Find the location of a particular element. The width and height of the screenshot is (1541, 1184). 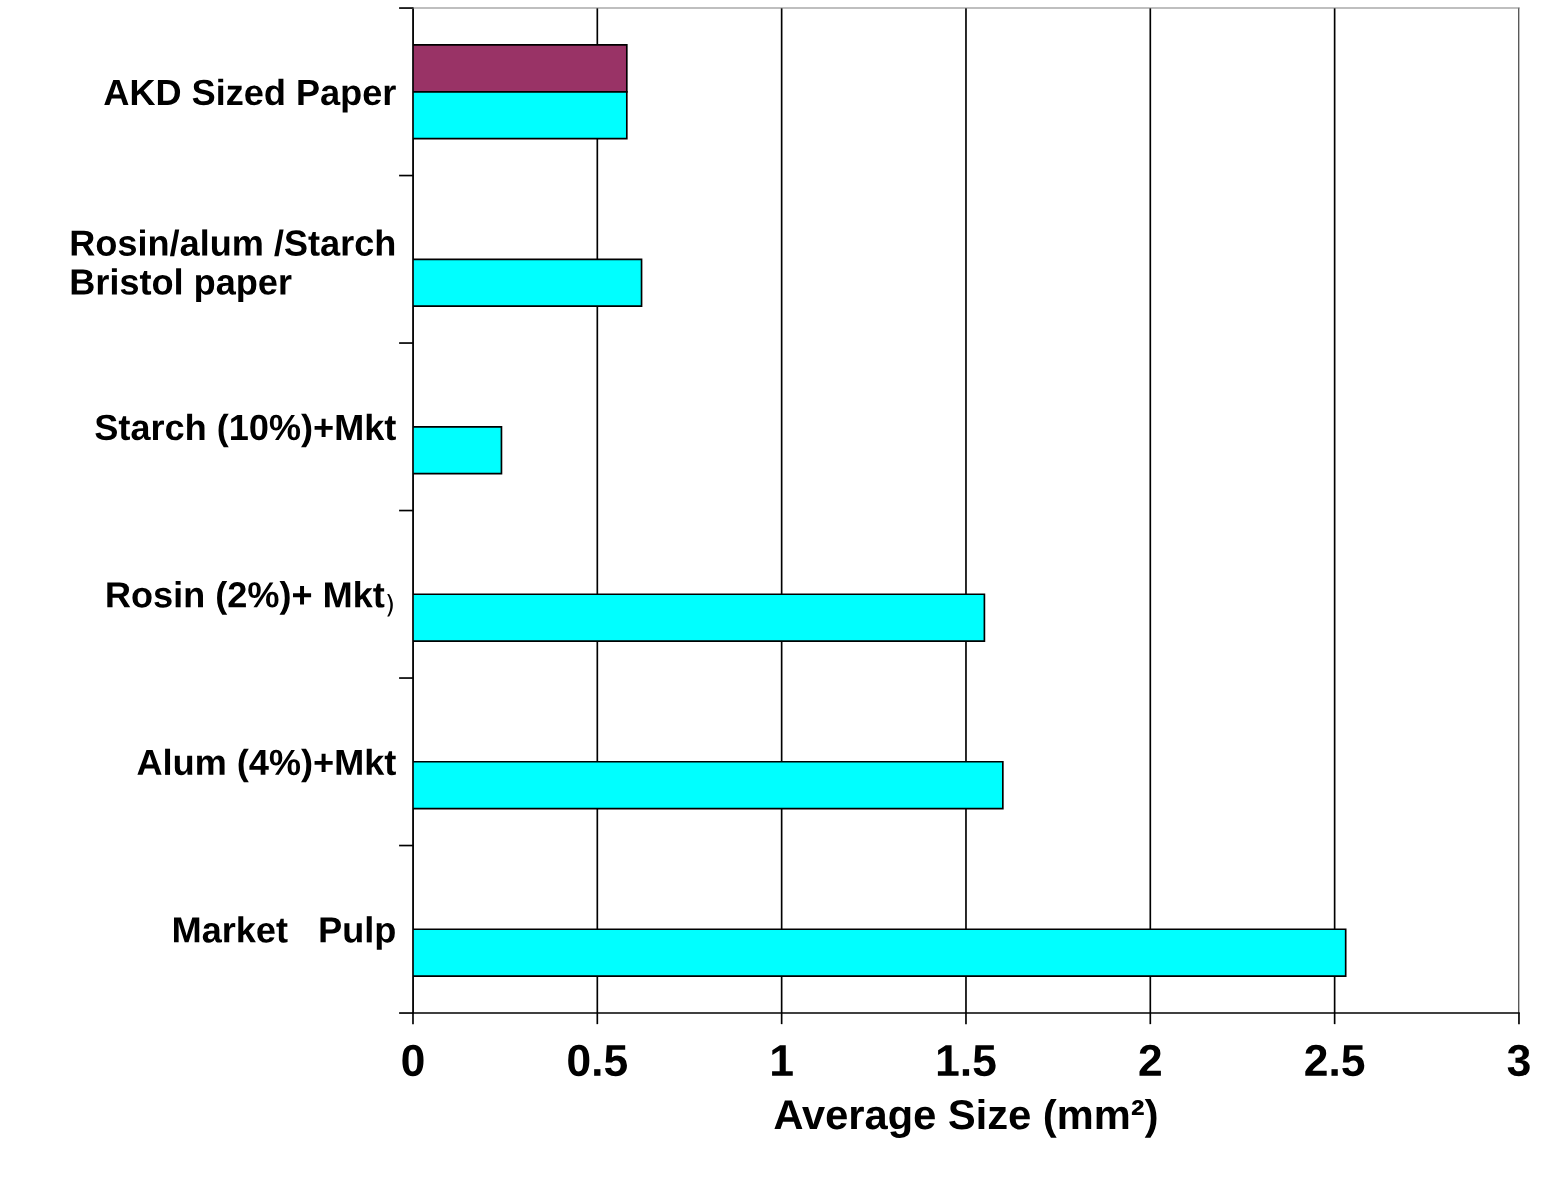

x-tick-label: 0 is located at coordinates (413, 1060).